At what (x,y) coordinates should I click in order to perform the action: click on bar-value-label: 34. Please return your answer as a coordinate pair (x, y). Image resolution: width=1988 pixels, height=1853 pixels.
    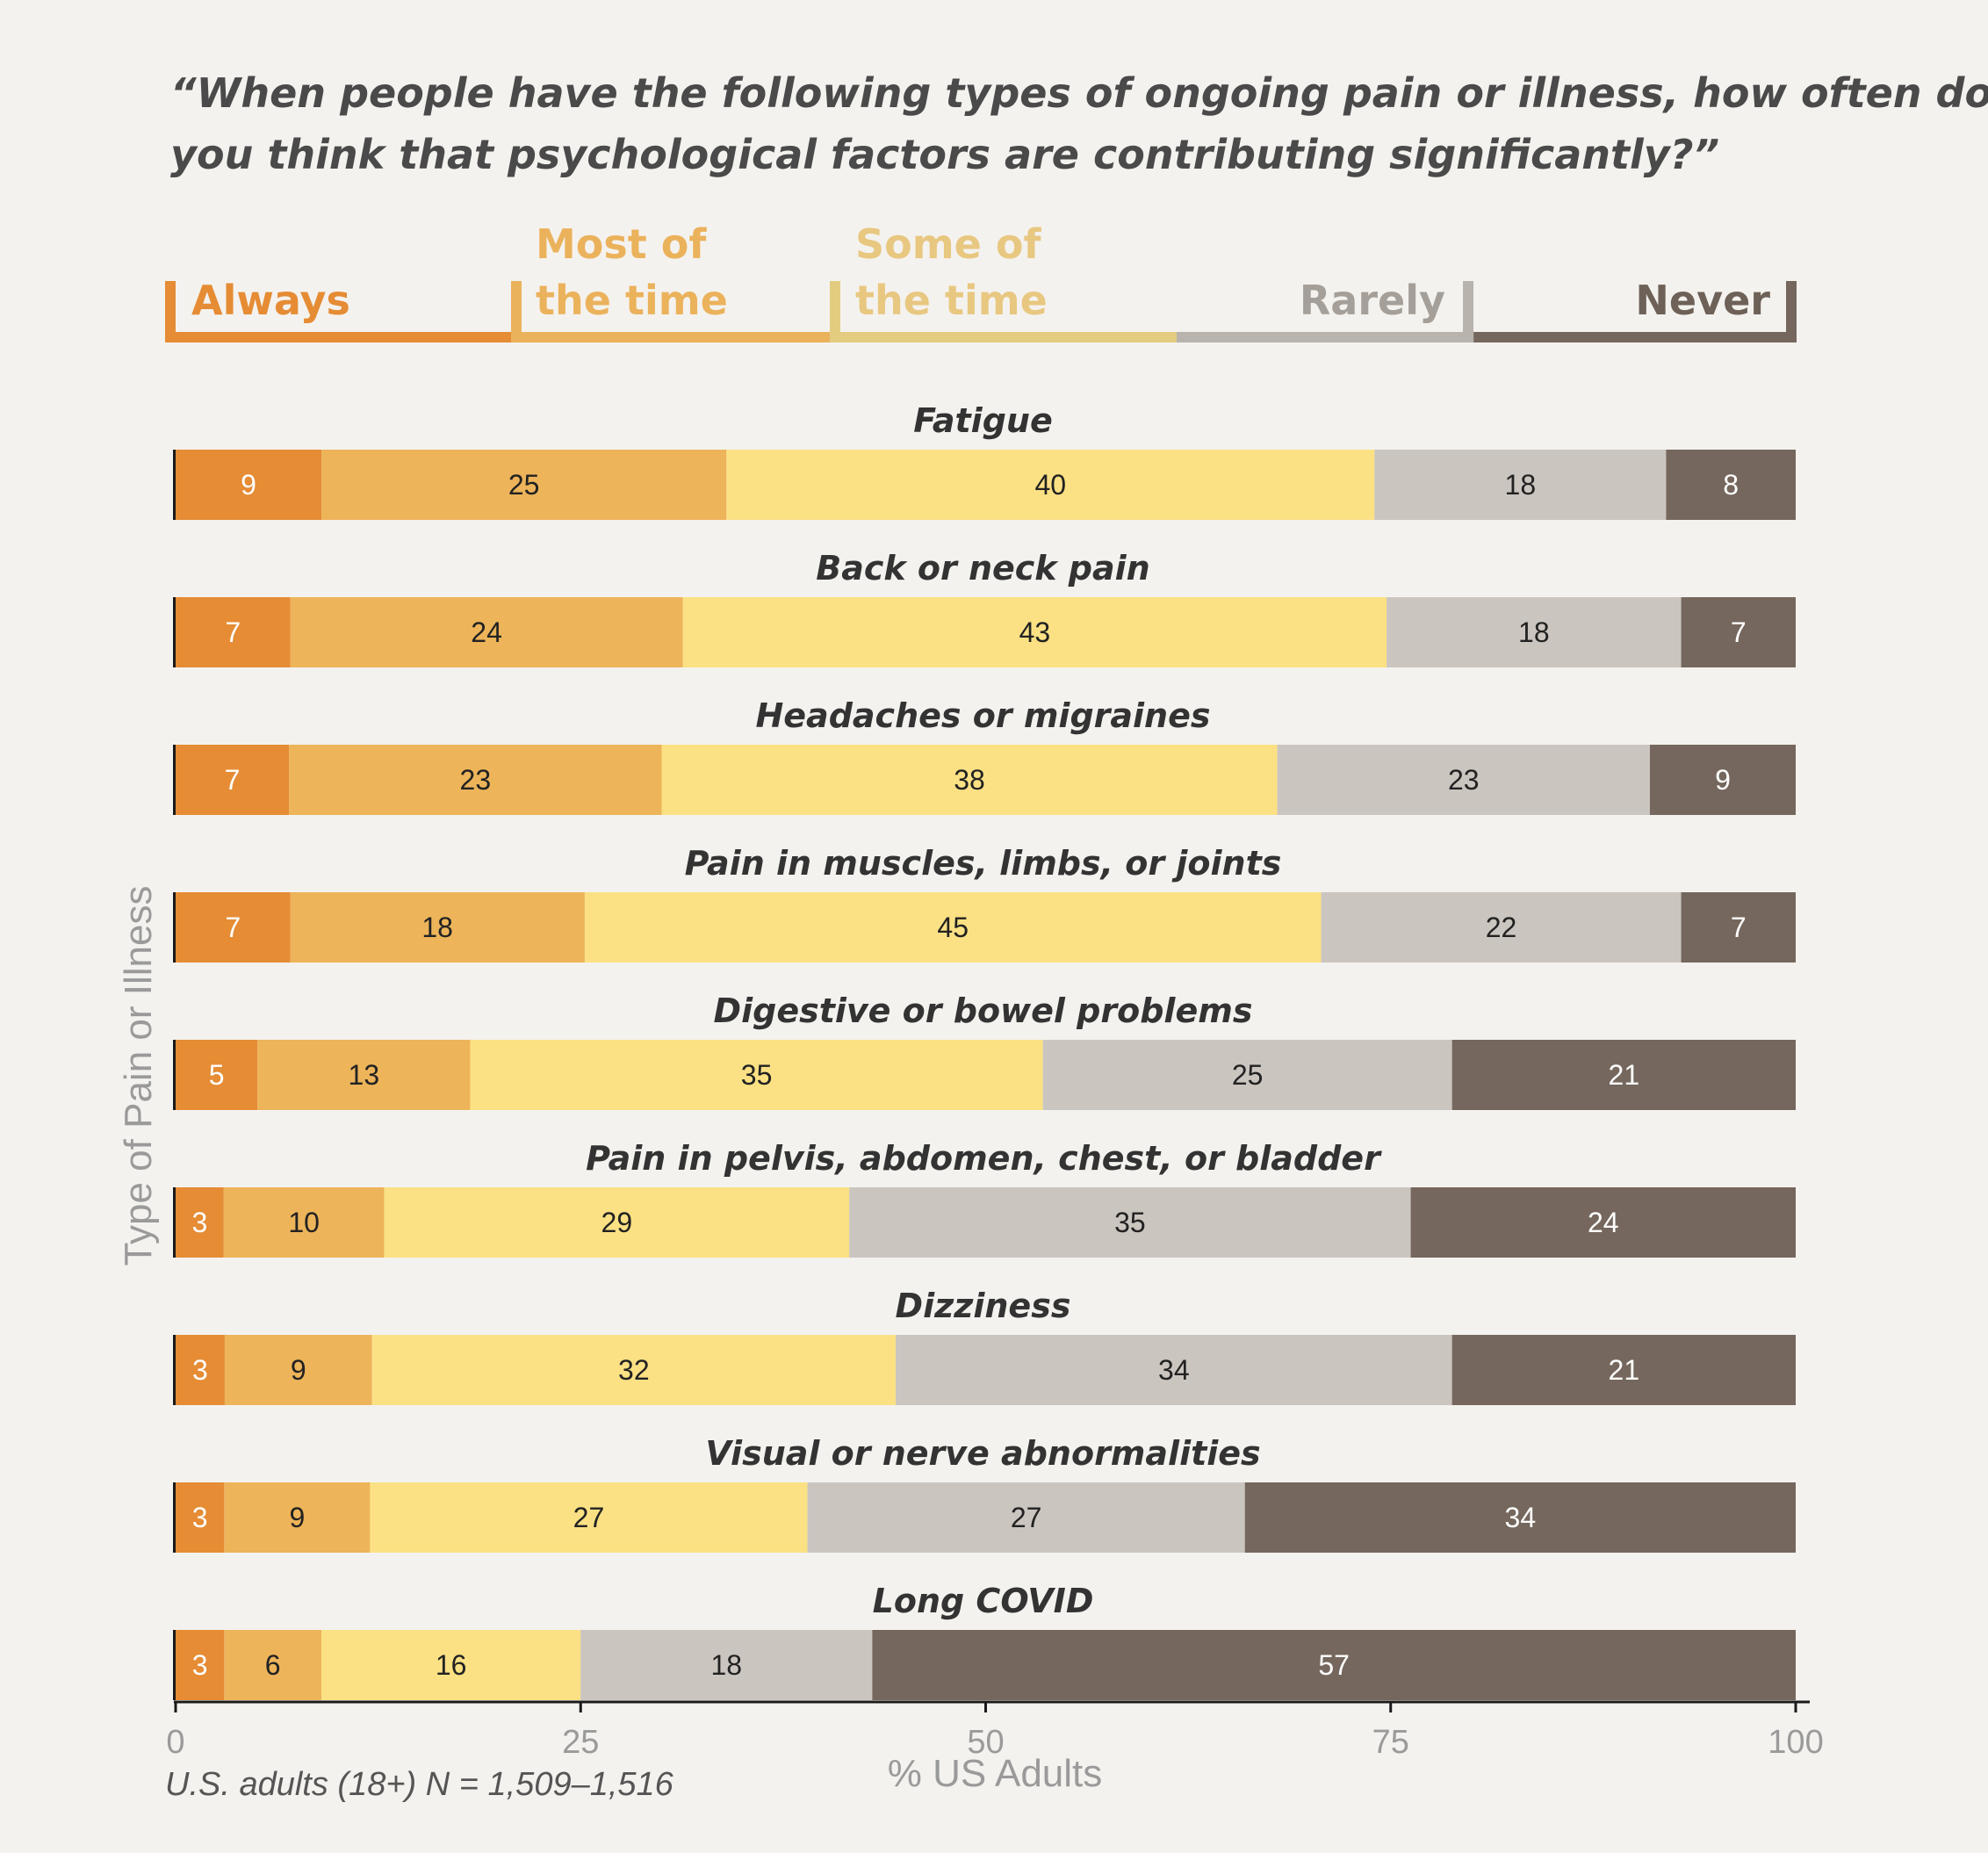
    Looking at the image, I should click on (1521, 1517).